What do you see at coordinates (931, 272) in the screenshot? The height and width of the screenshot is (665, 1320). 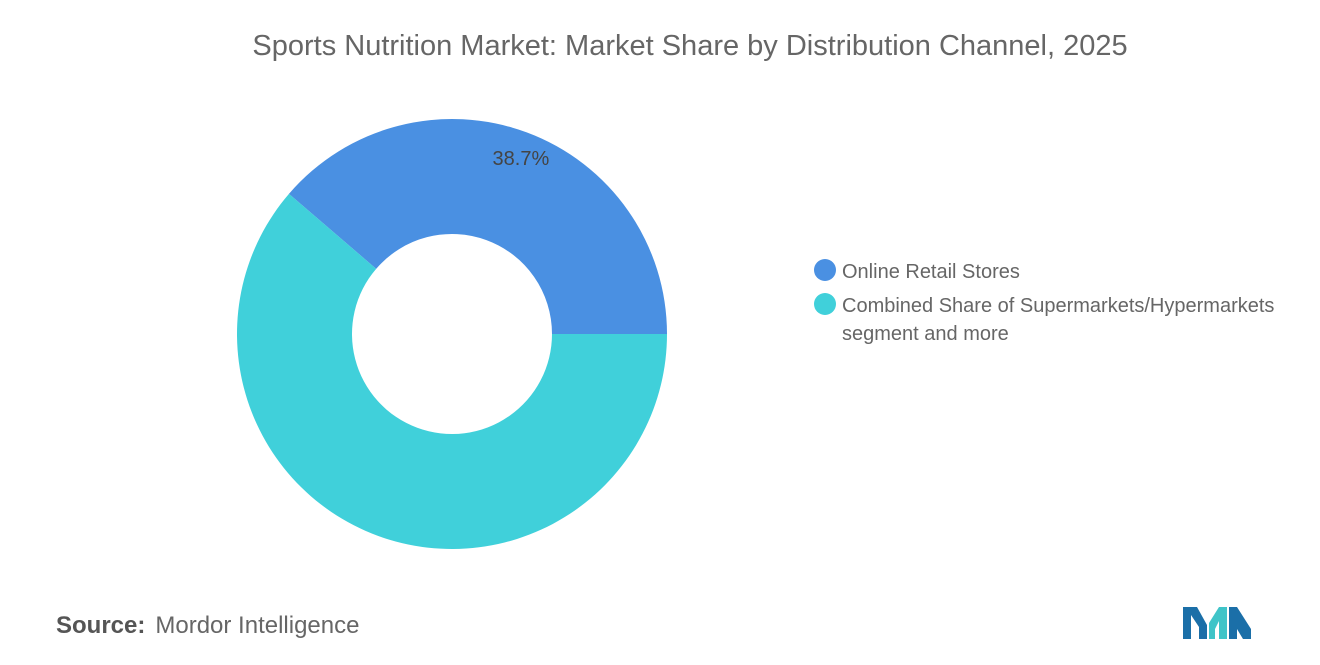 I see `legend-label-online-retail: Online Retail Stores` at bounding box center [931, 272].